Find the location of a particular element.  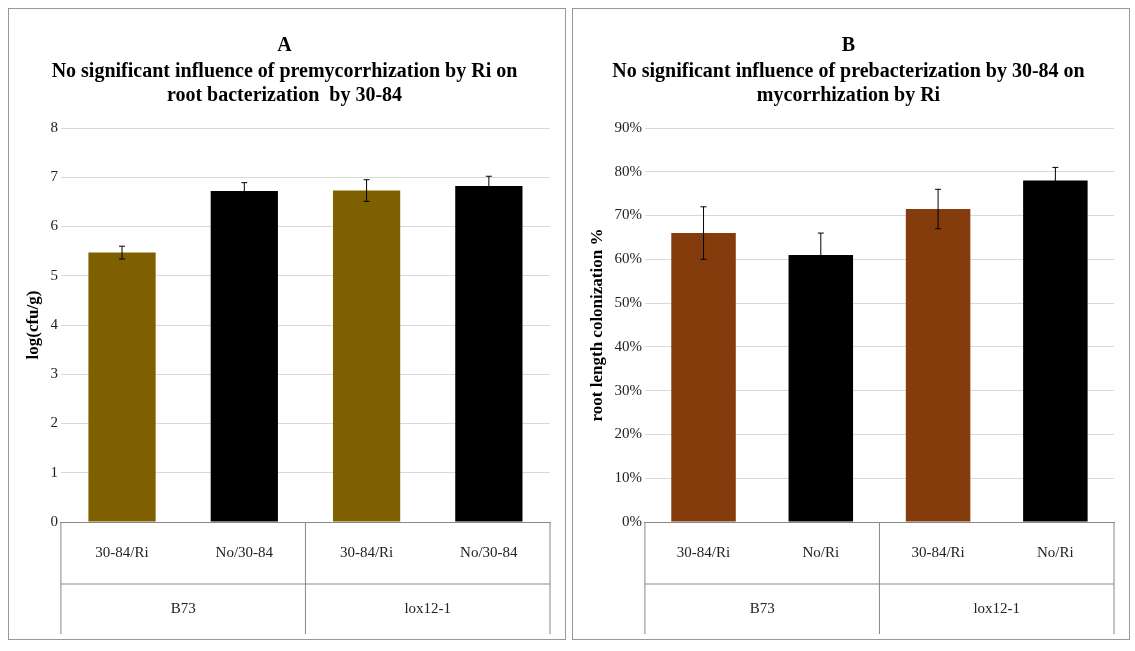

y-tick-label: 80% is located at coordinates (628, 170).